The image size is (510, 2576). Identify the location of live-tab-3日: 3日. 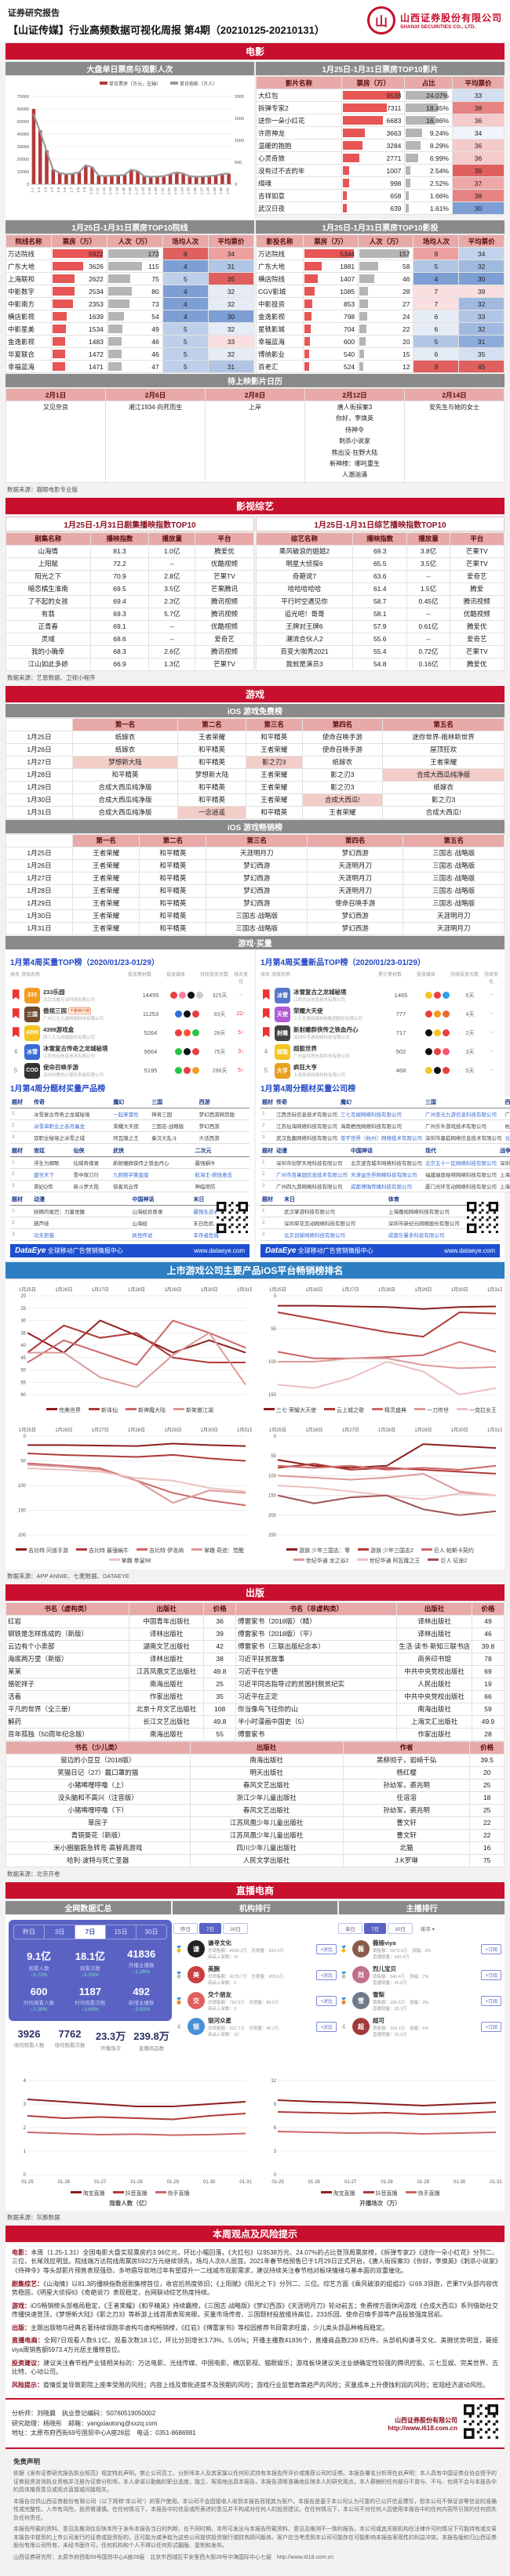
(60, 1932).